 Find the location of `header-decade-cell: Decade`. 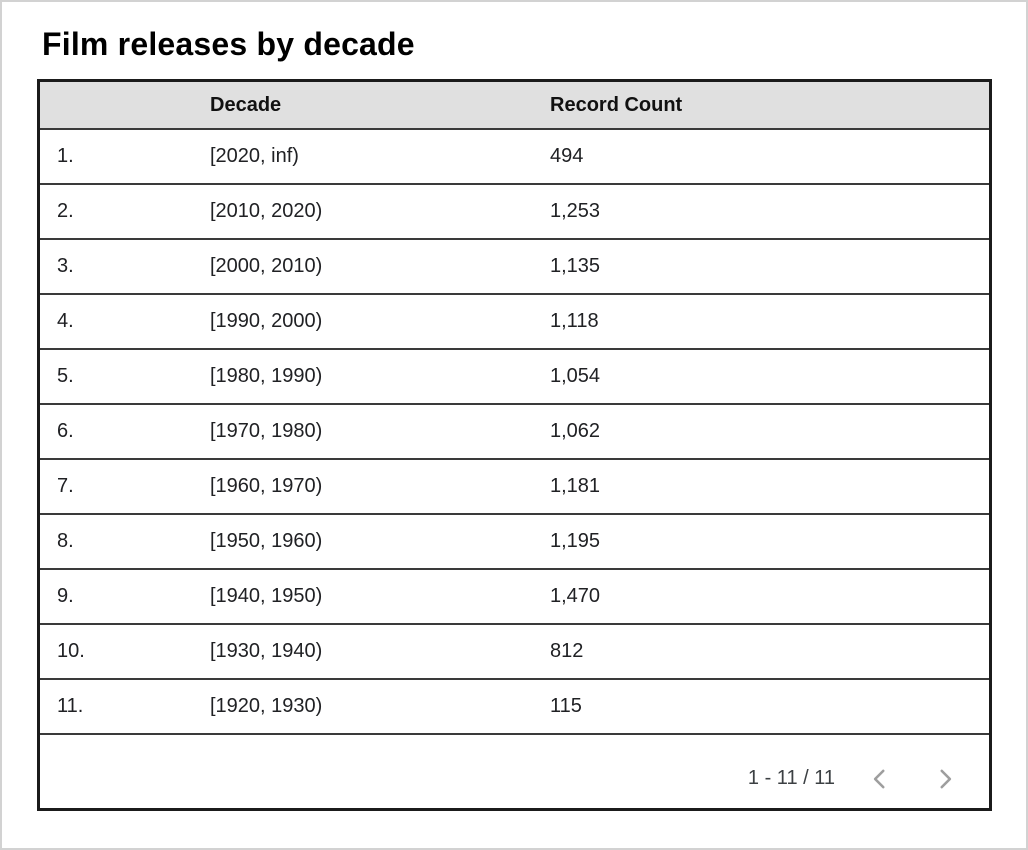

header-decade-cell: Decade is located at coordinates (246, 104).